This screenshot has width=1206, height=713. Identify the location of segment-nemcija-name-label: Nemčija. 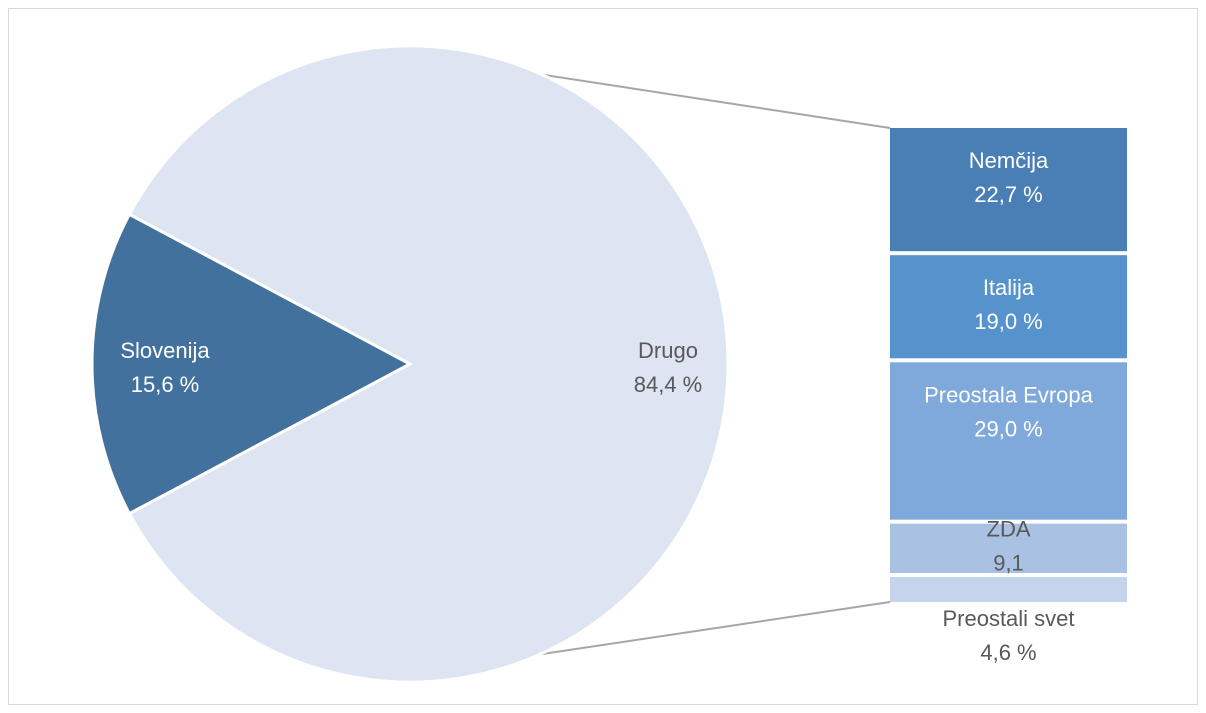
(1009, 160).